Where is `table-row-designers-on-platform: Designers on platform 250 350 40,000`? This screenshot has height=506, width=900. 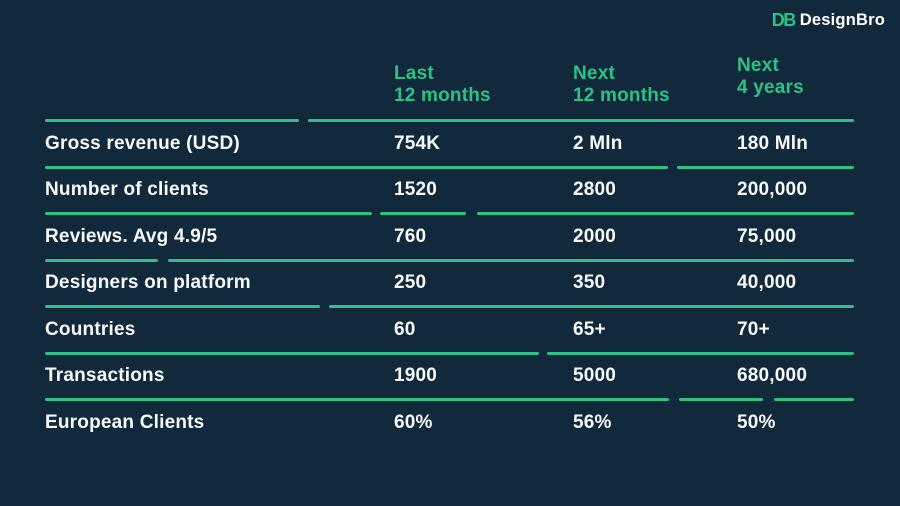 table-row-designers-on-platform: Designers on platform 250 350 40,000 is located at coordinates (450, 283).